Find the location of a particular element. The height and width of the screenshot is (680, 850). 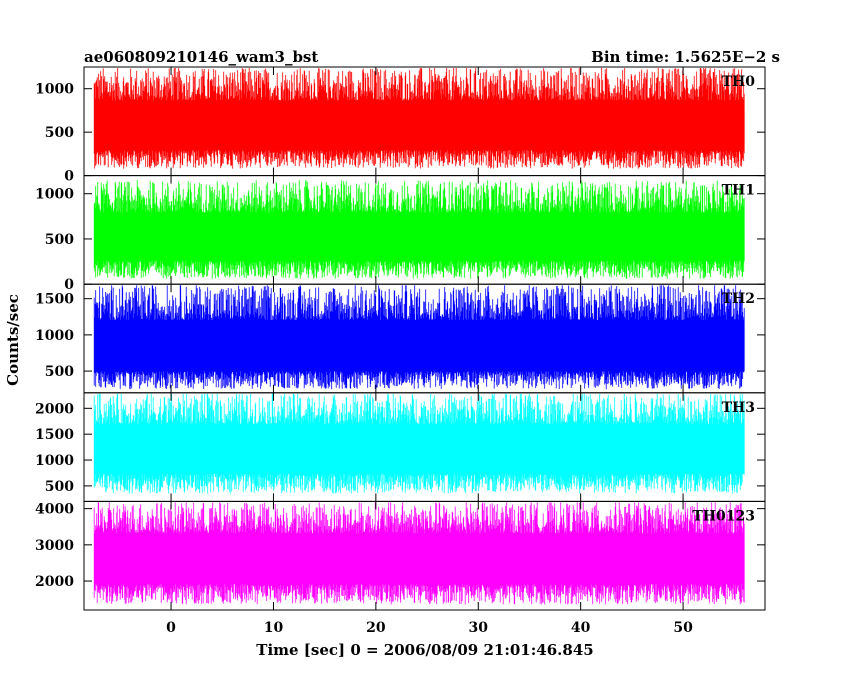

bin-time-label: Bin time: 1.5625E−2 s is located at coordinates (685, 57).